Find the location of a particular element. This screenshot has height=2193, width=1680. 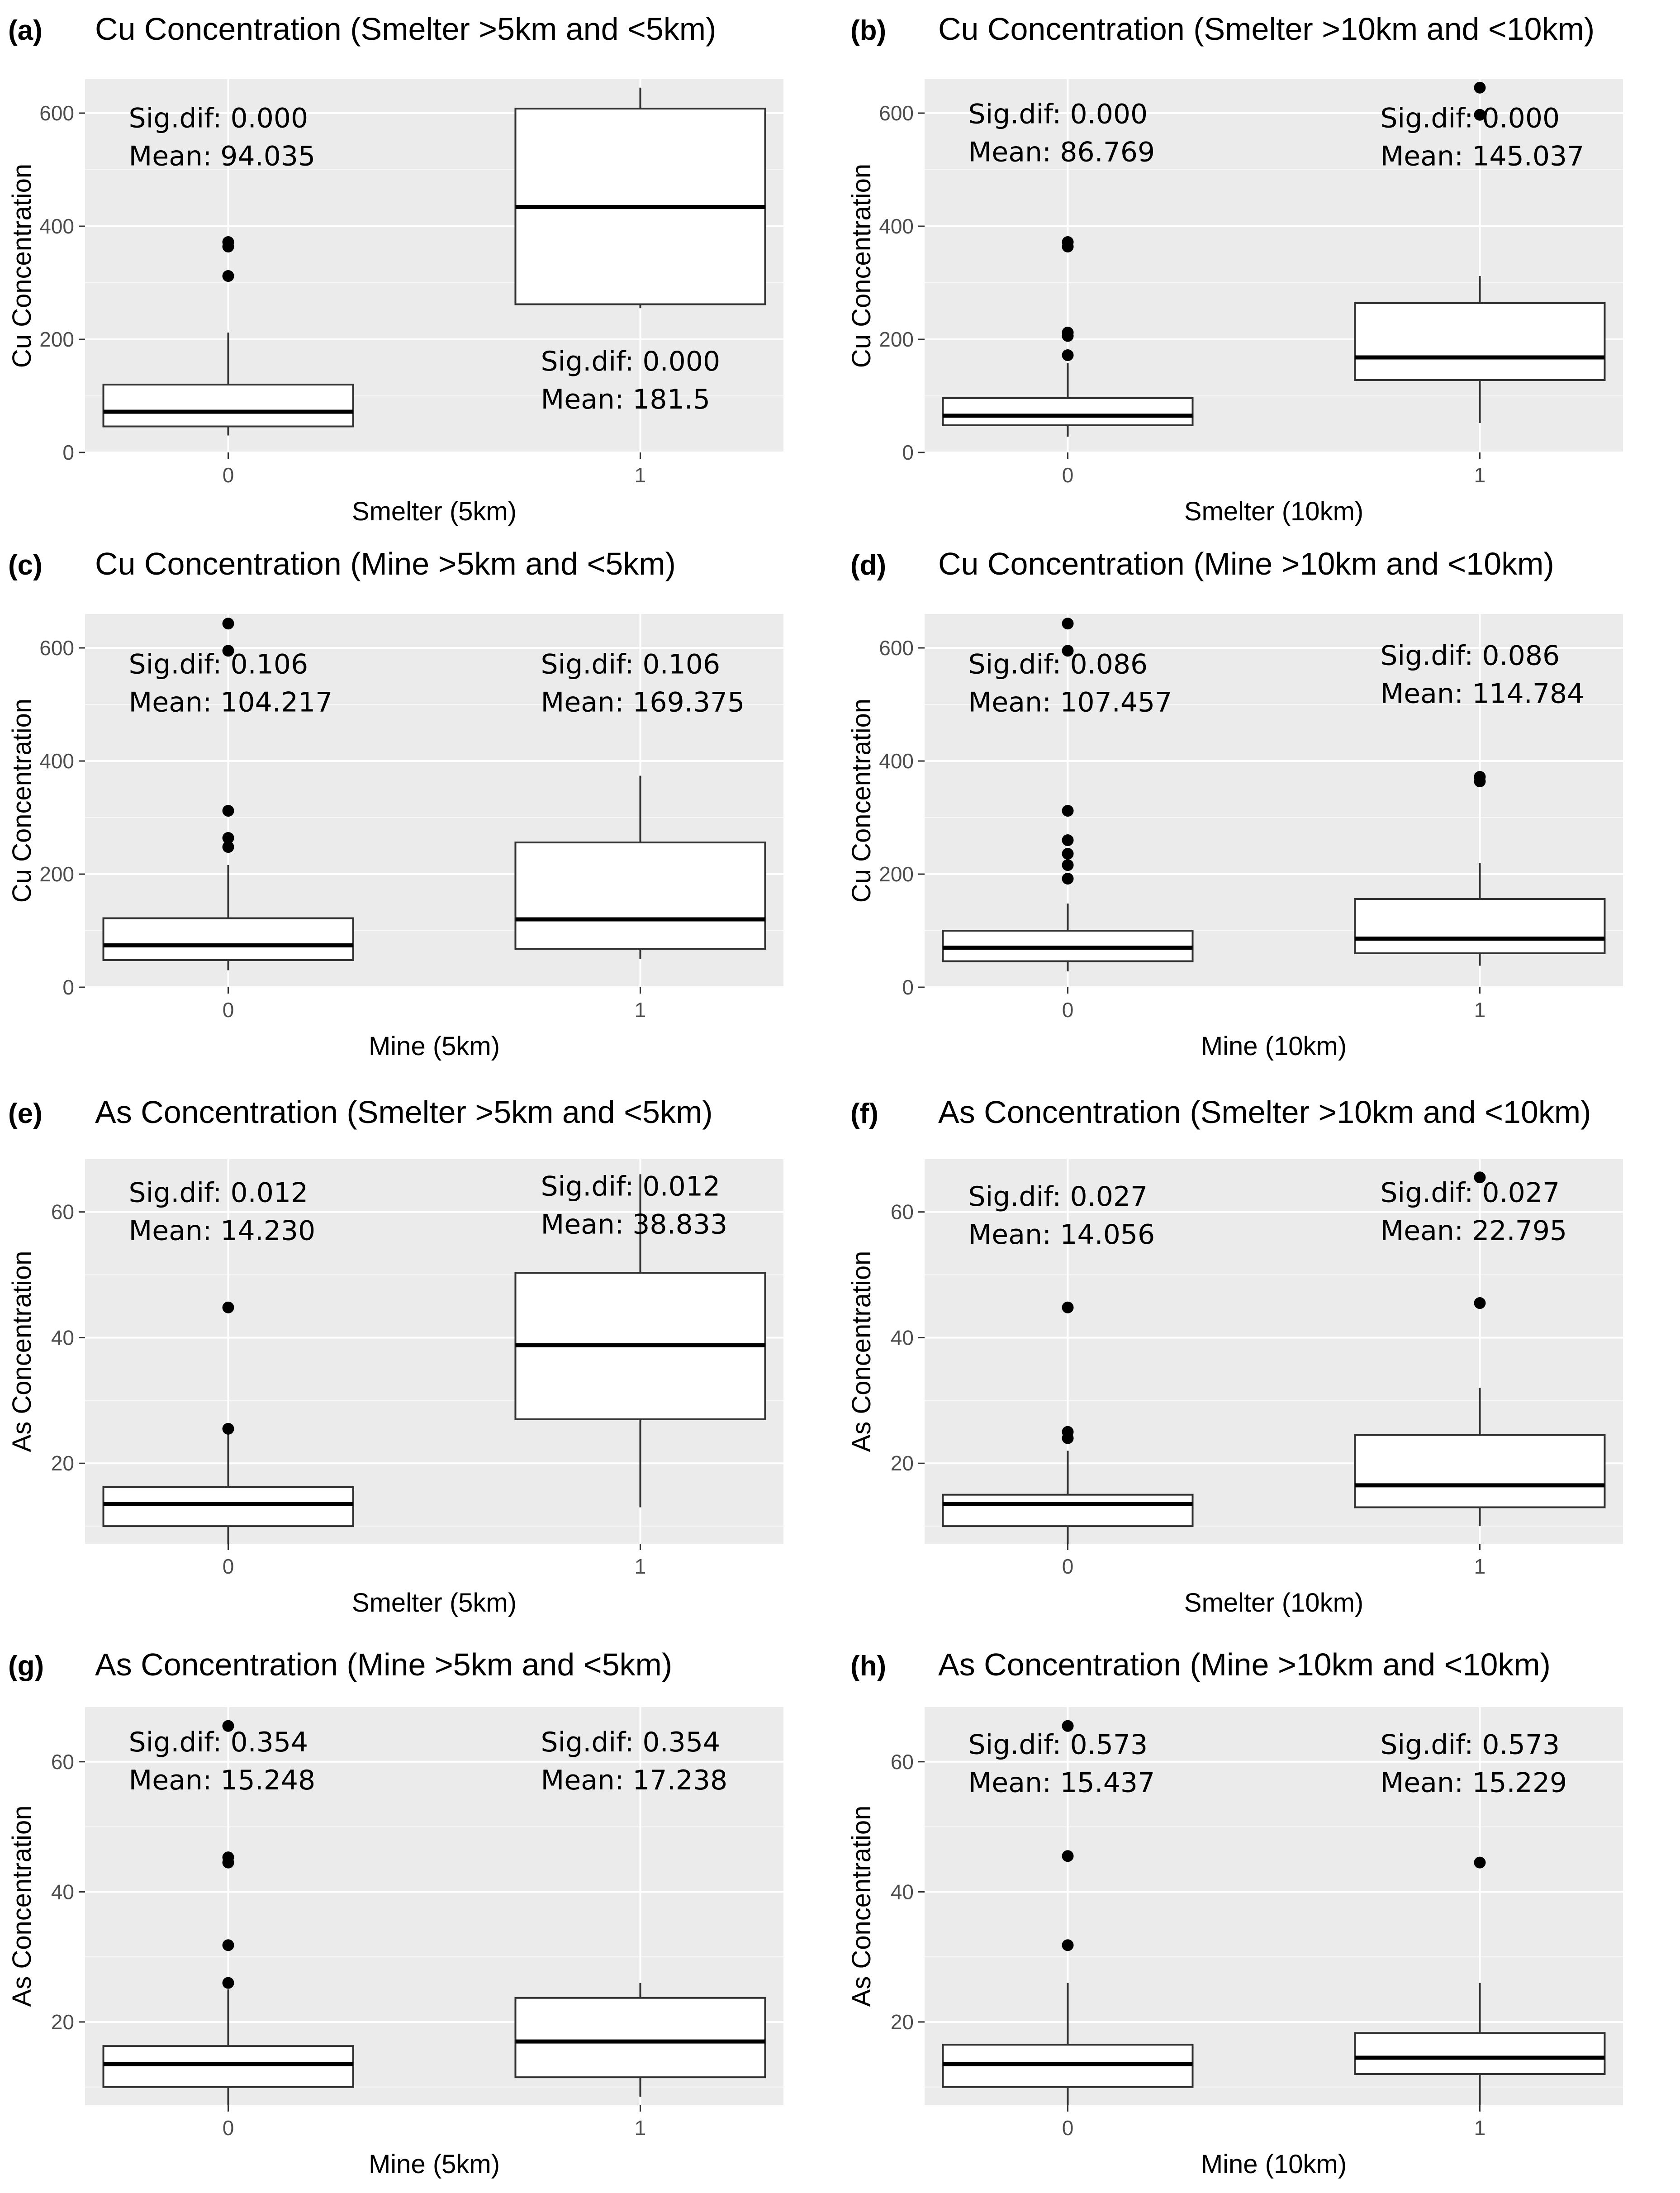

y-tick-label: 20 is located at coordinates (62, 2022).